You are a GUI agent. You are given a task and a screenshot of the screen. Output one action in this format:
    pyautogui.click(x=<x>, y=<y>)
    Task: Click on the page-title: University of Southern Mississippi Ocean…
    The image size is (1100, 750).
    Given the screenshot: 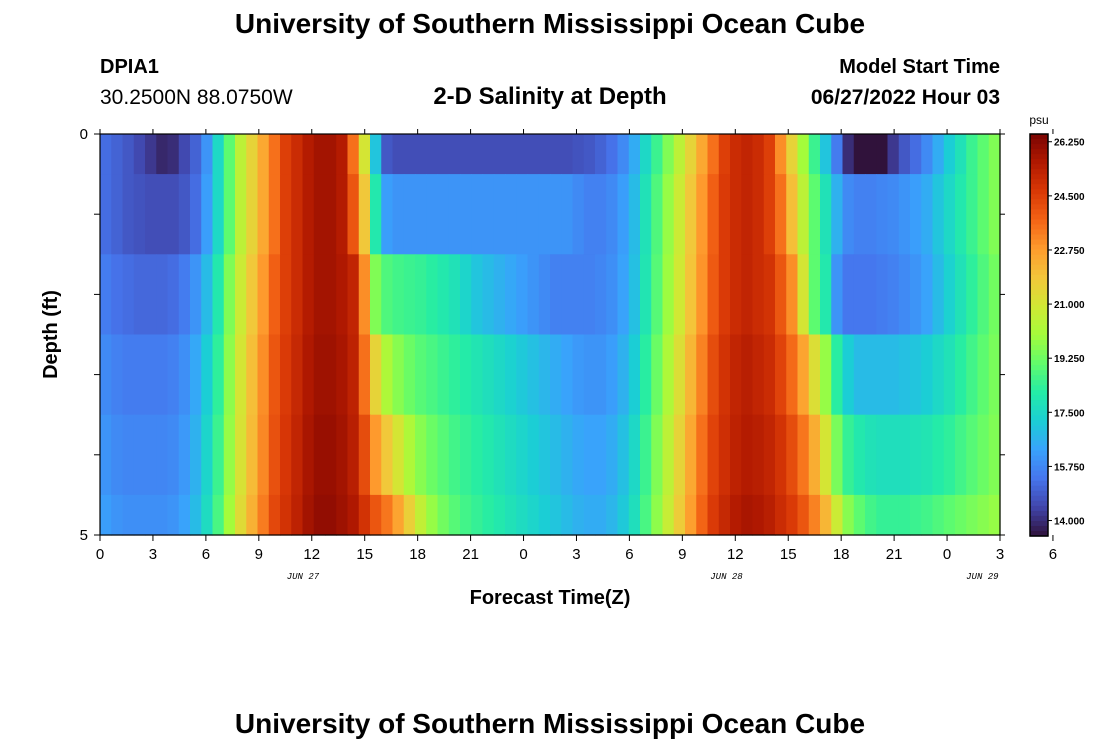 What is the action you would take?
    pyautogui.click(x=550, y=23)
    